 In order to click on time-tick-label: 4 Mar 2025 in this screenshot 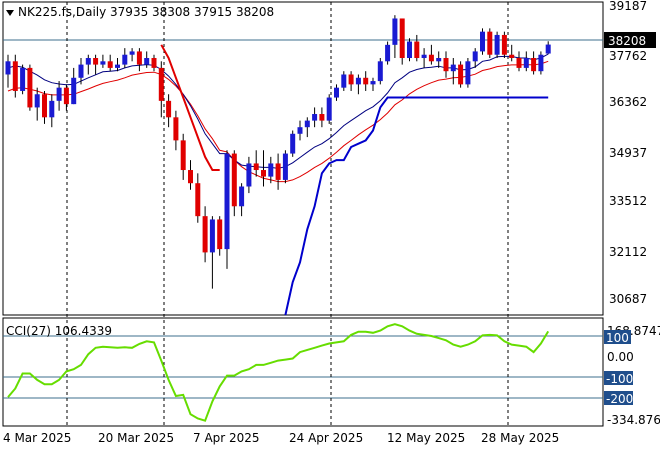, I will do `click(37, 438)`.